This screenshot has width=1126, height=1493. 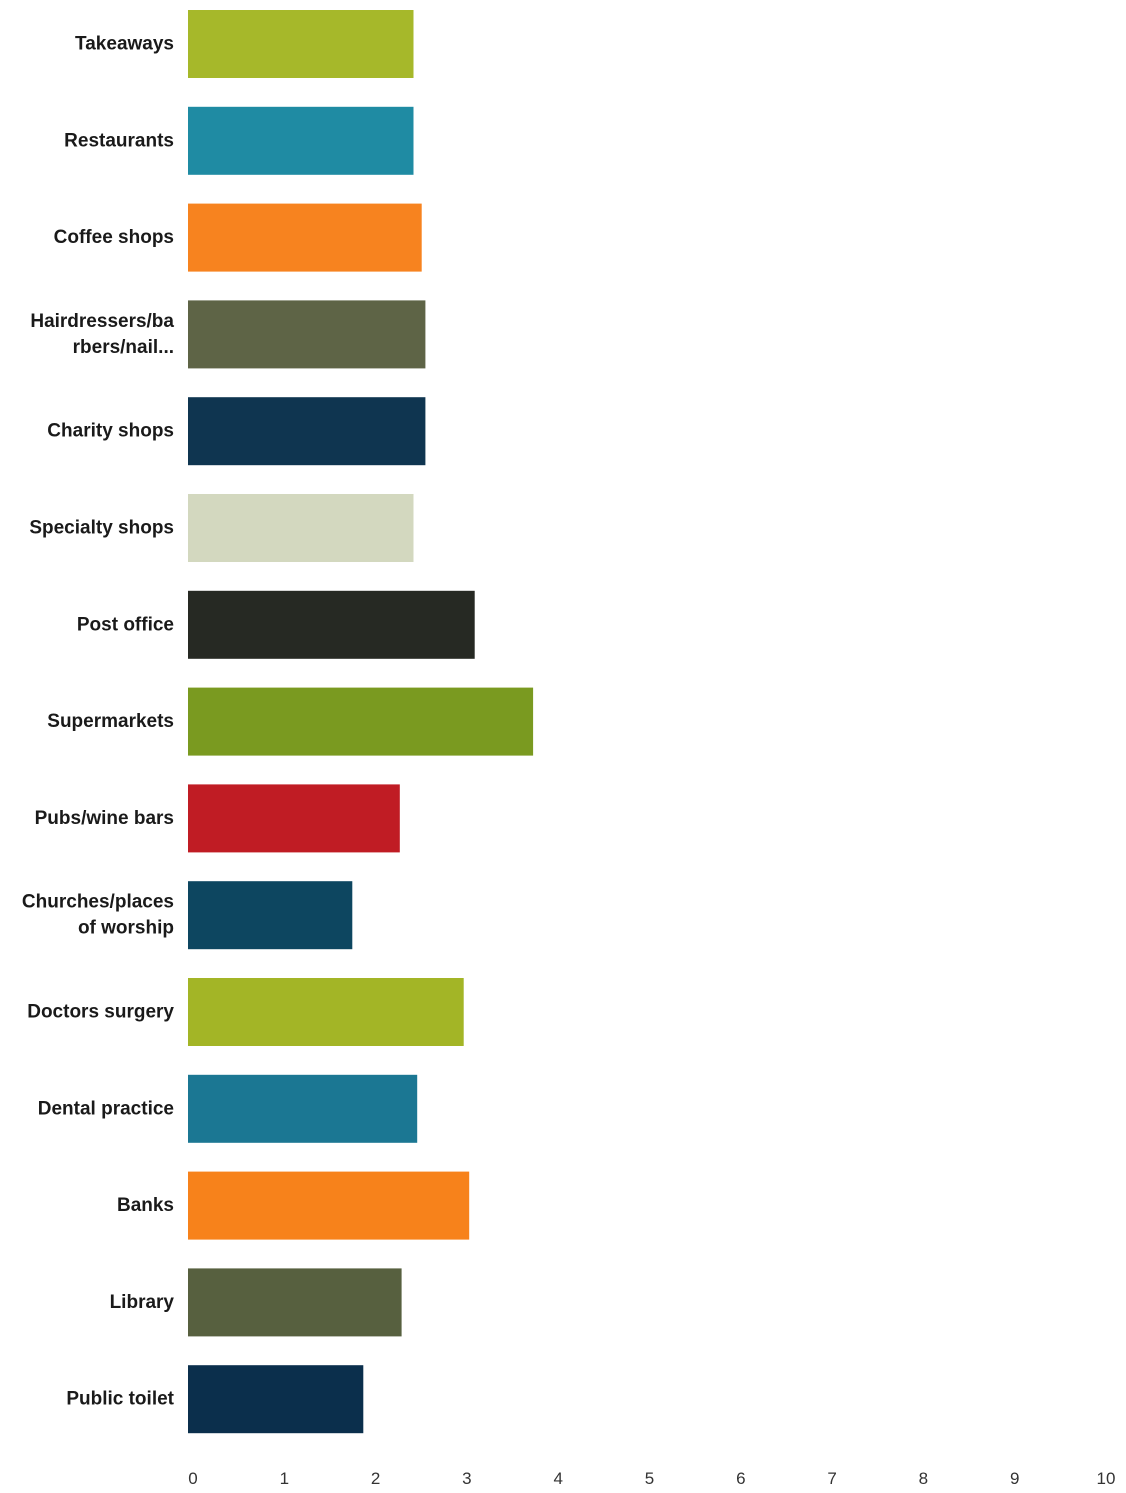 I want to click on category-label: Dental practice, so click(x=106, y=1108).